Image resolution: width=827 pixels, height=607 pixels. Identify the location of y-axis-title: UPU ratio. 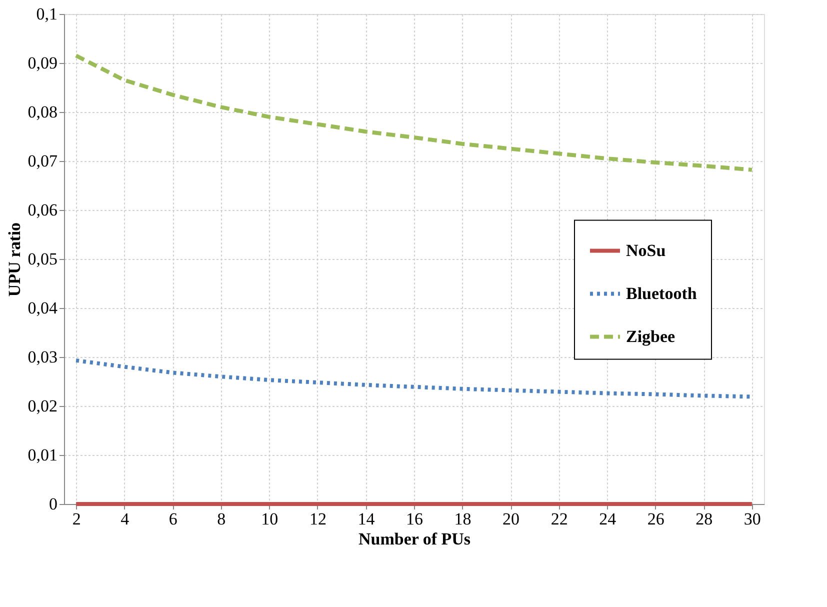
(14, 259).